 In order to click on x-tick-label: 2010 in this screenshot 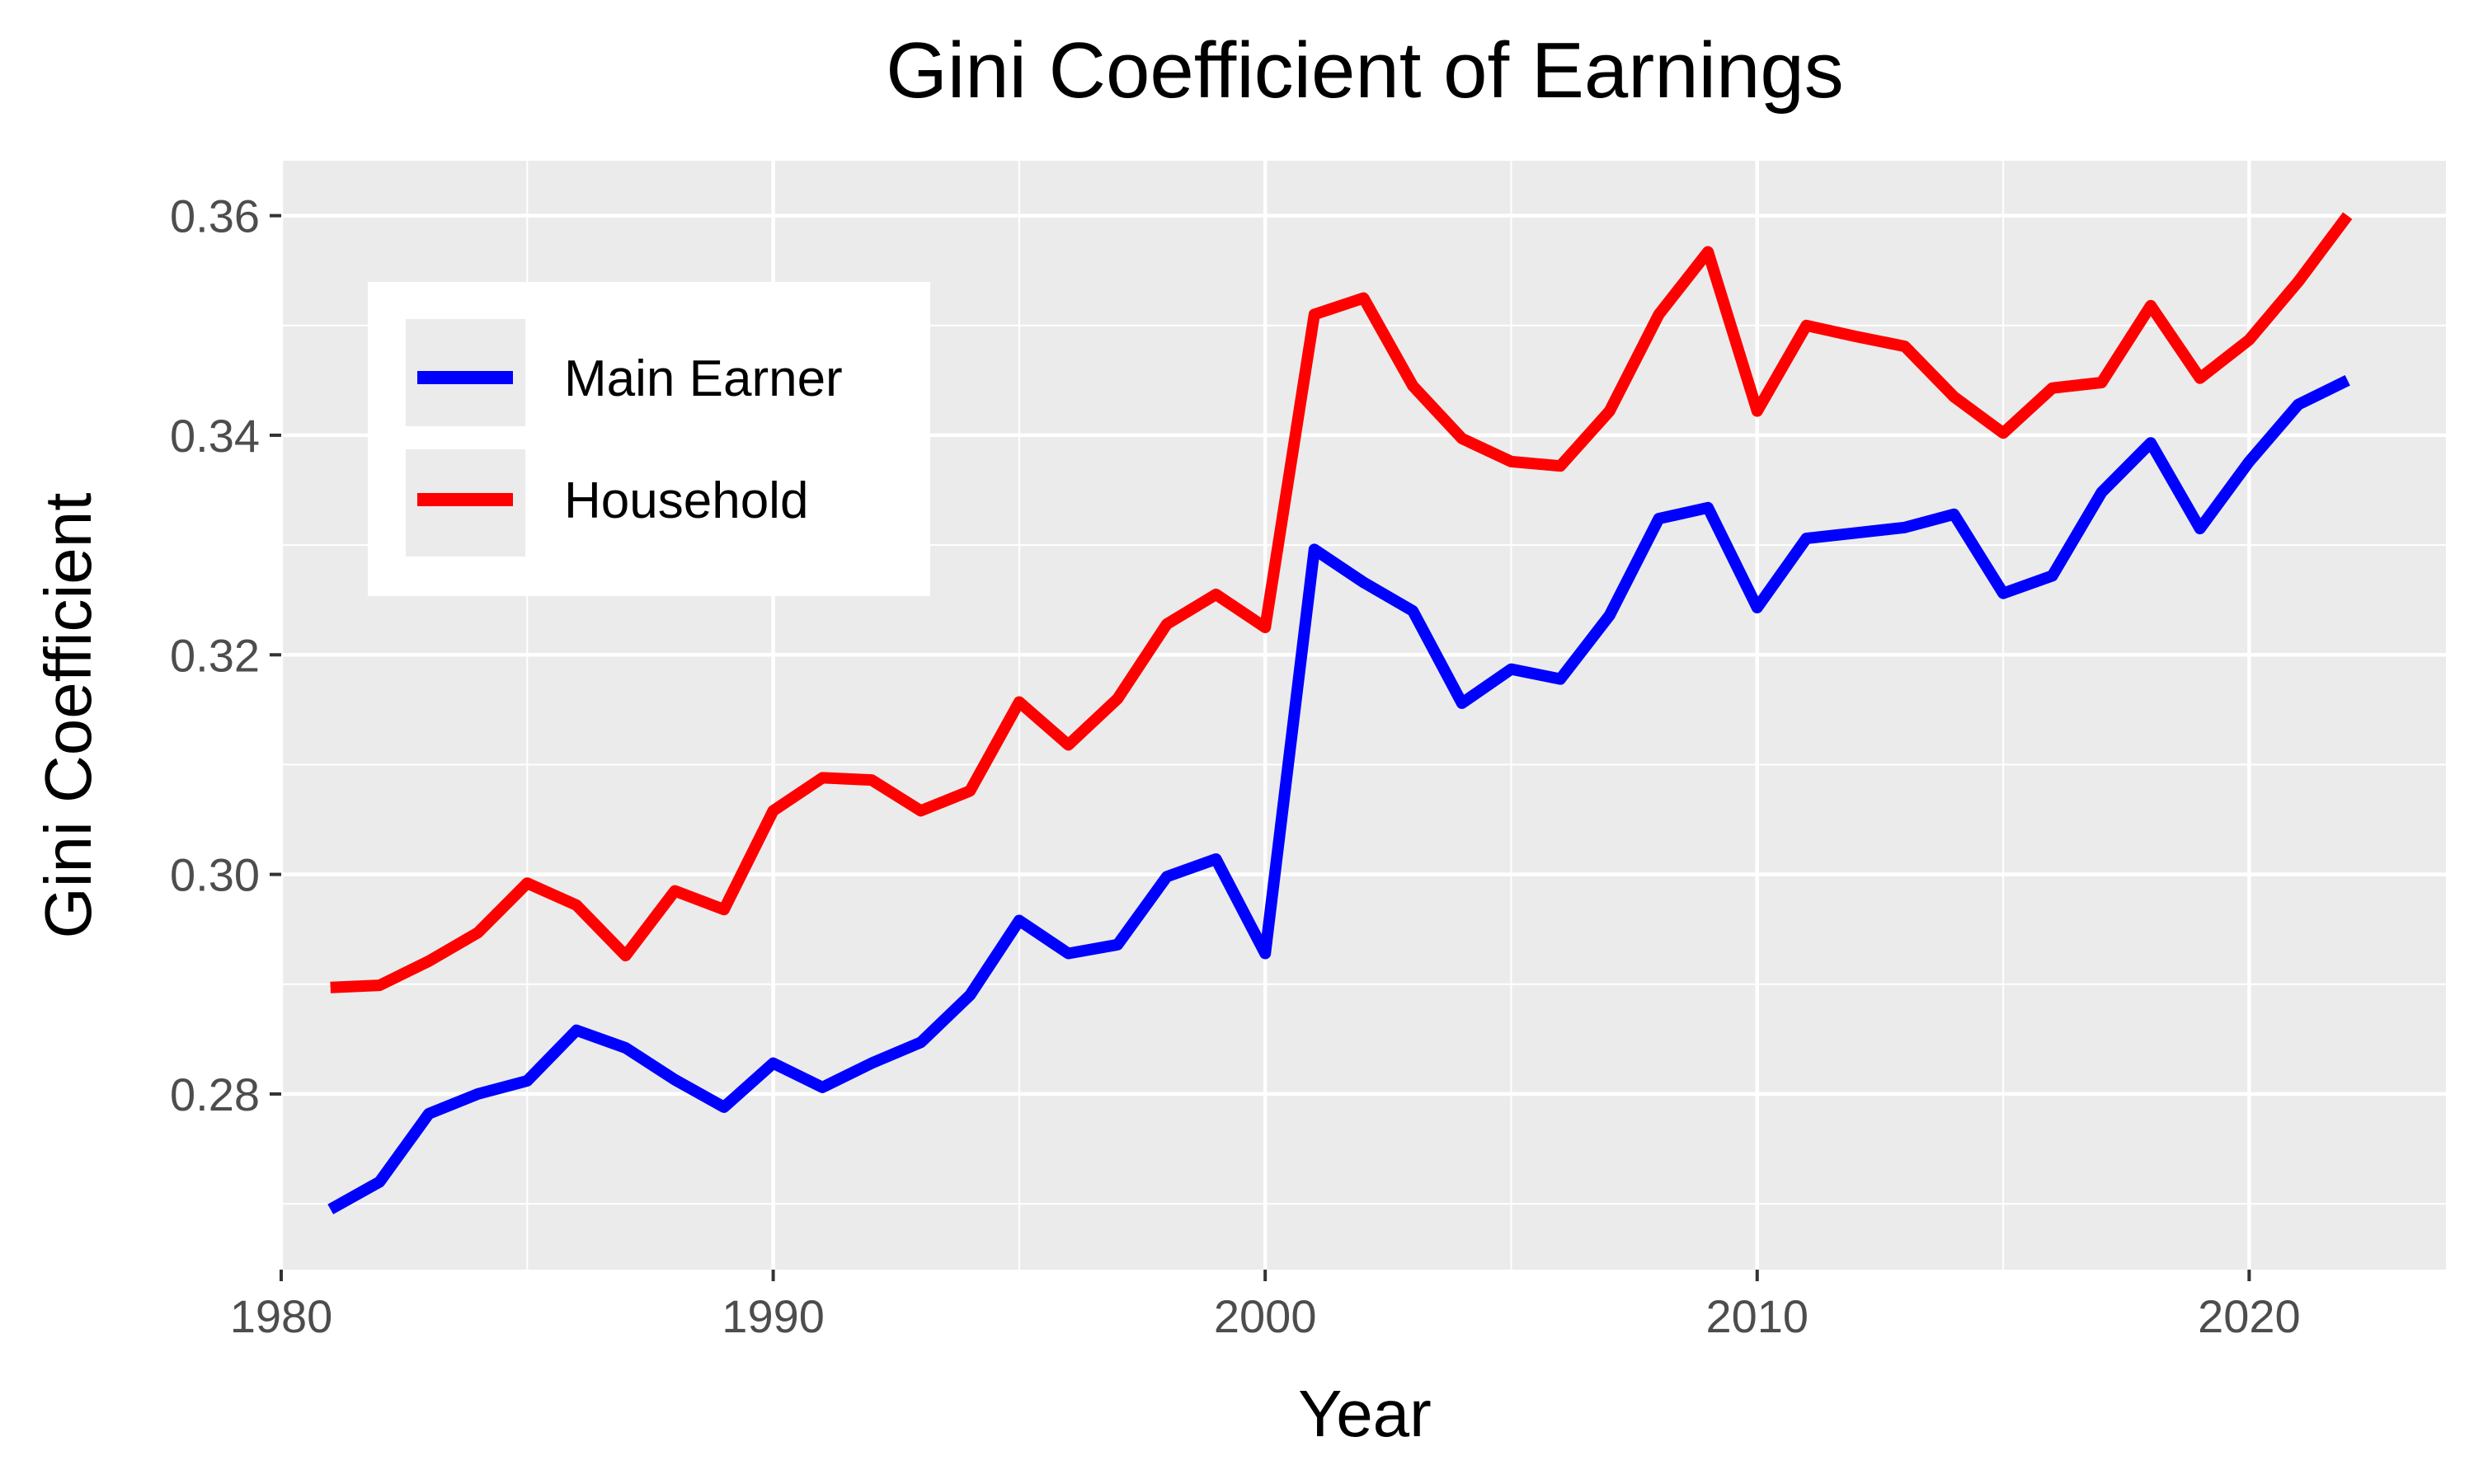, I will do `click(1756, 1316)`.